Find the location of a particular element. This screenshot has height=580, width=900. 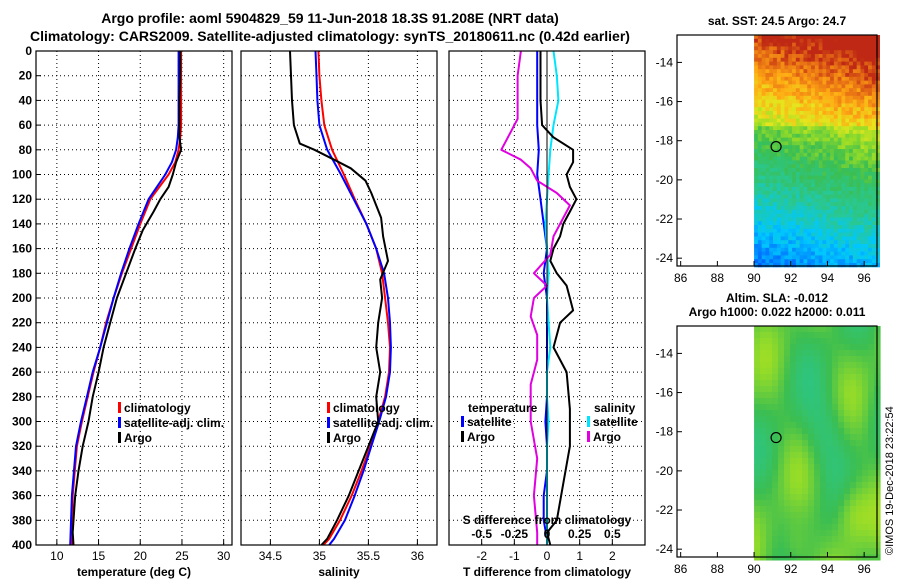

legend-label: Argo is located at coordinates (138, 438).